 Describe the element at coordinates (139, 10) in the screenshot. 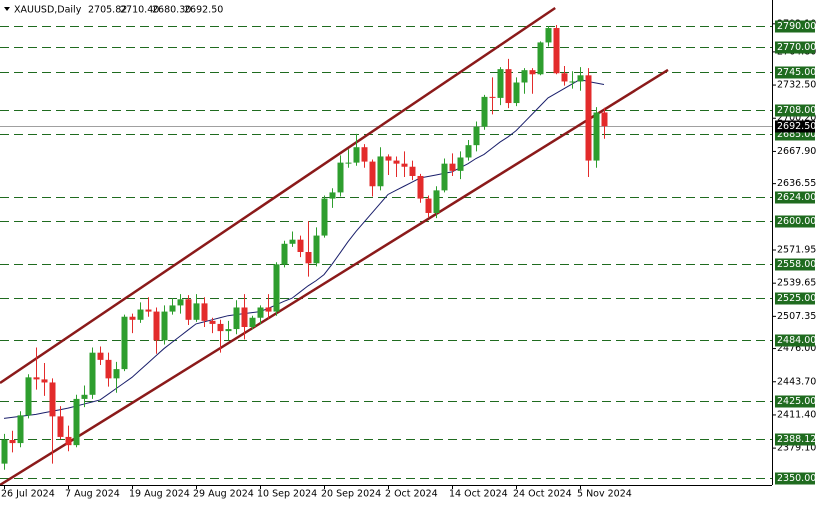

I see `header-high: 2710.40` at that location.